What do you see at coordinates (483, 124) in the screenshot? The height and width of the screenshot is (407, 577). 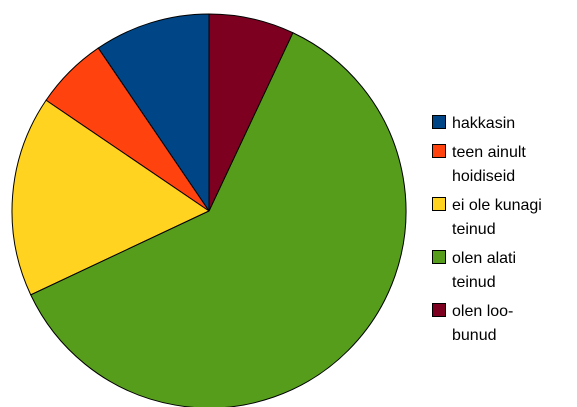 I see `legend-label-0: hakkasin` at bounding box center [483, 124].